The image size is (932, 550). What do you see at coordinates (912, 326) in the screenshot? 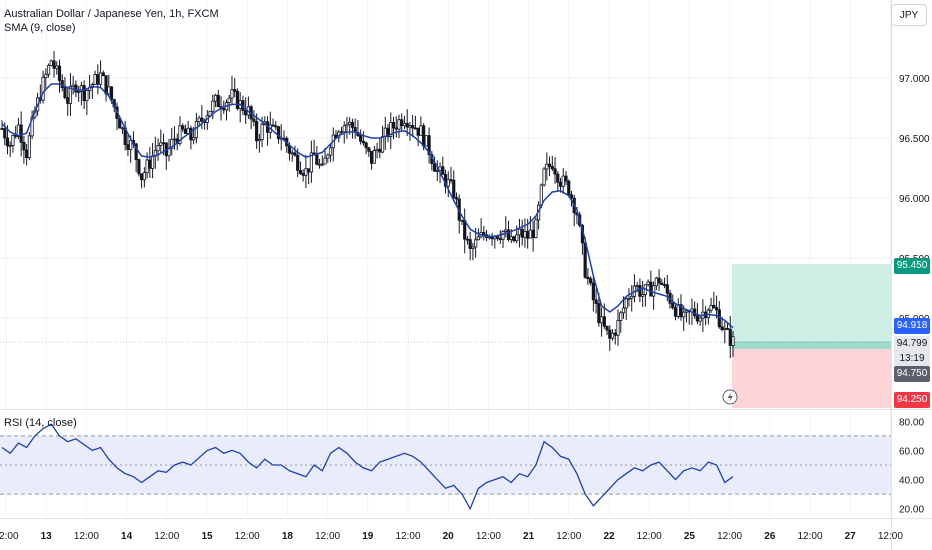
I see `sma-price-tag: 94.918` at bounding box center [912, 326].